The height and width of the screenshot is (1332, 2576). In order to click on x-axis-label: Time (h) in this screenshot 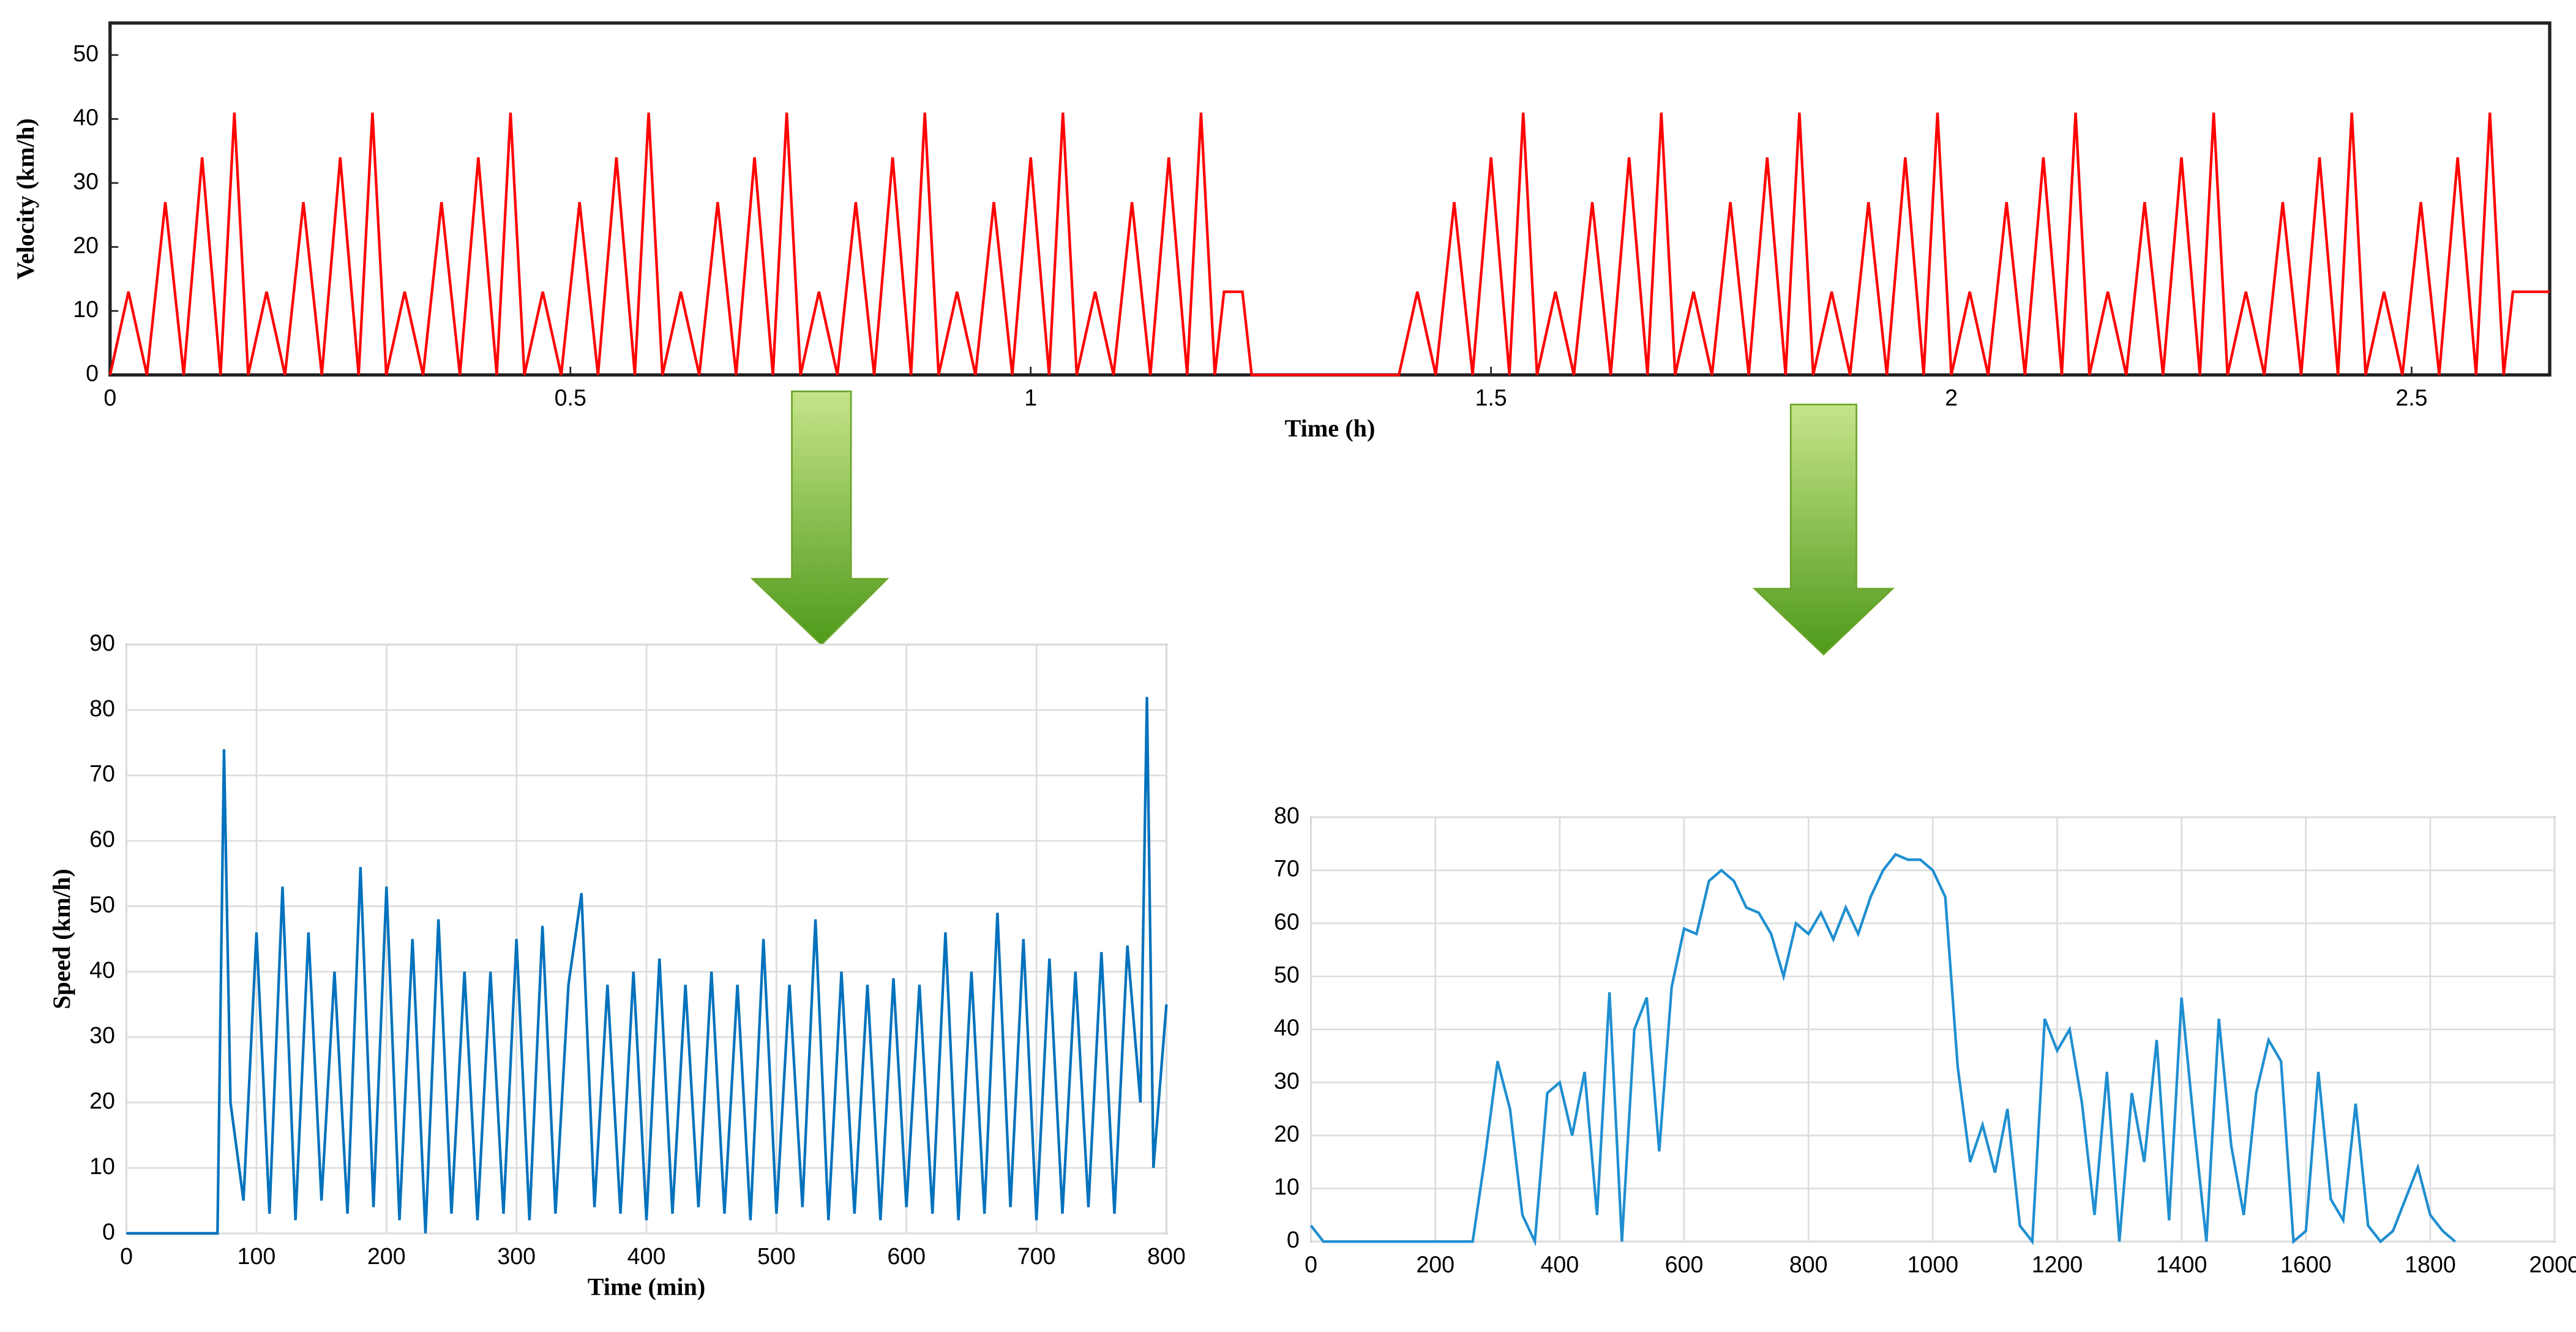, I will do `click(1329, 428)`.